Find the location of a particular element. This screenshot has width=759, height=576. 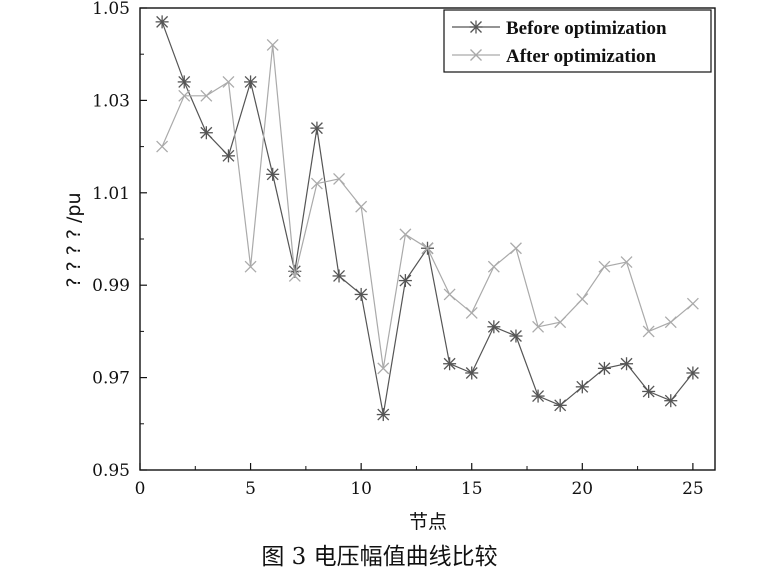

x-tick-label: 0 is located at coordinates (140, 489).